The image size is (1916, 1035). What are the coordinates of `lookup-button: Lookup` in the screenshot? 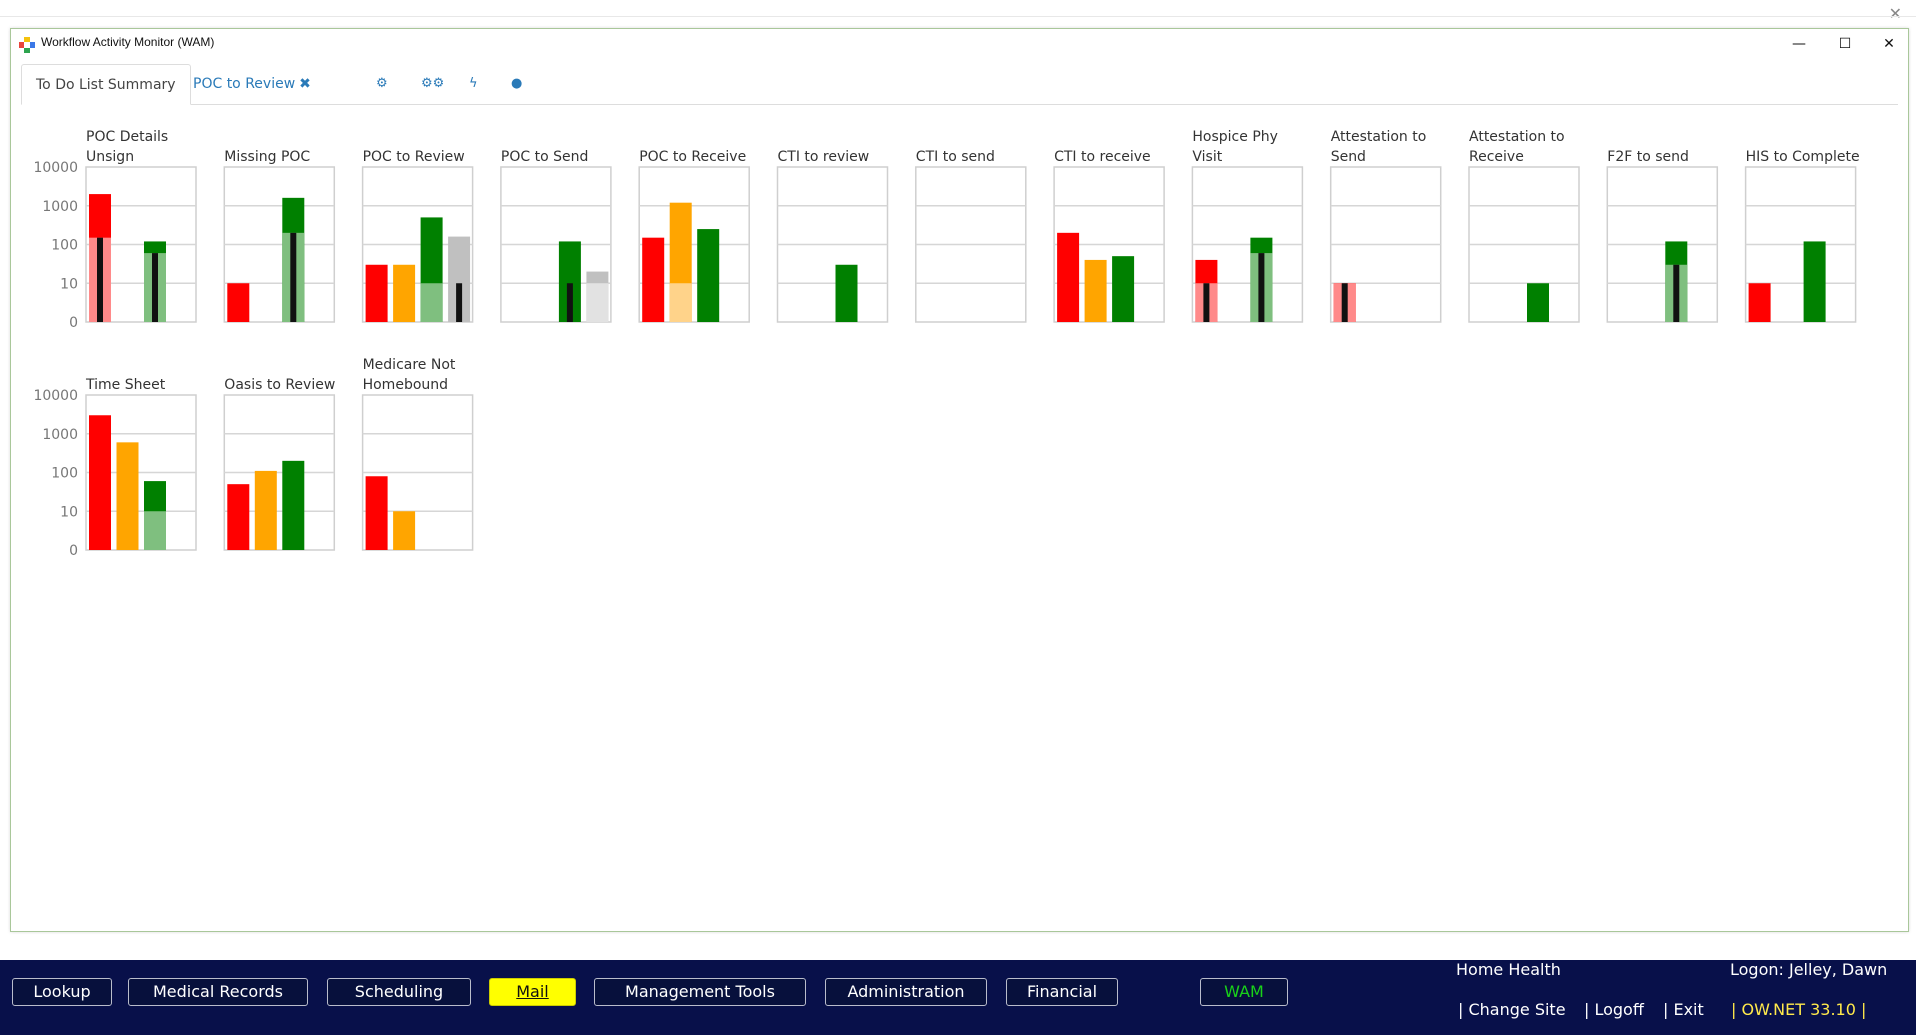 It's located at (62, 992).